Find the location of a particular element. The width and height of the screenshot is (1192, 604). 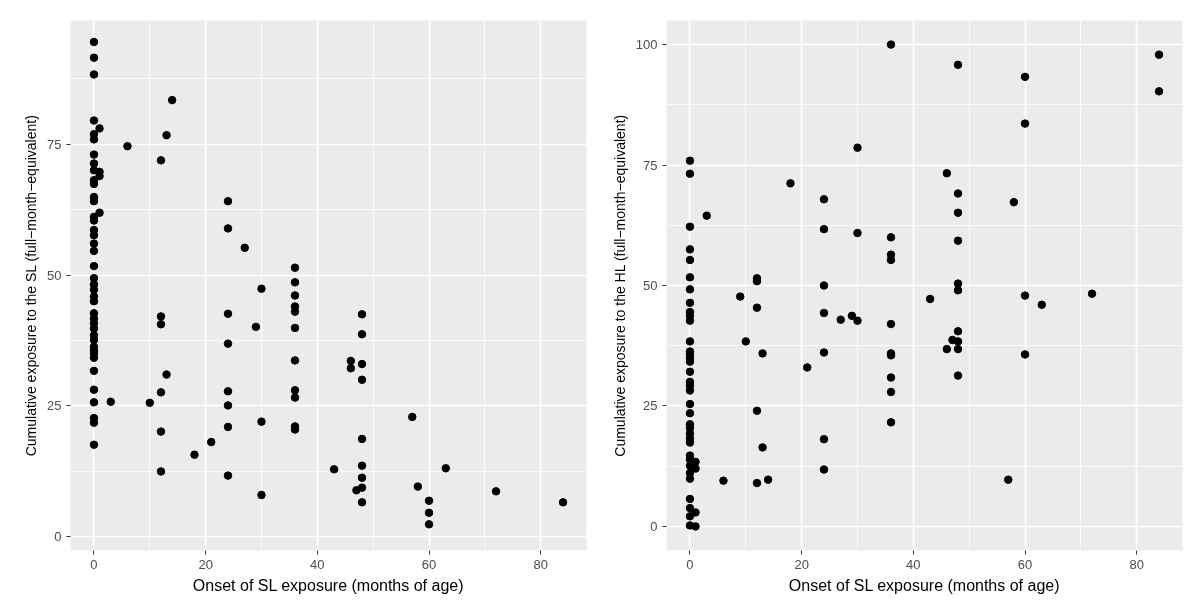

y-axis-title: Cumulative exposure to the HL (full−month−equivalent) is located at coordinates (619, 285).